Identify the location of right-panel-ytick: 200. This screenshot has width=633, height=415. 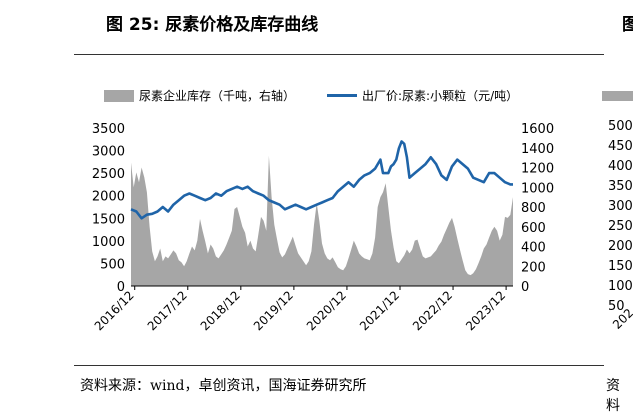
(620, 246).